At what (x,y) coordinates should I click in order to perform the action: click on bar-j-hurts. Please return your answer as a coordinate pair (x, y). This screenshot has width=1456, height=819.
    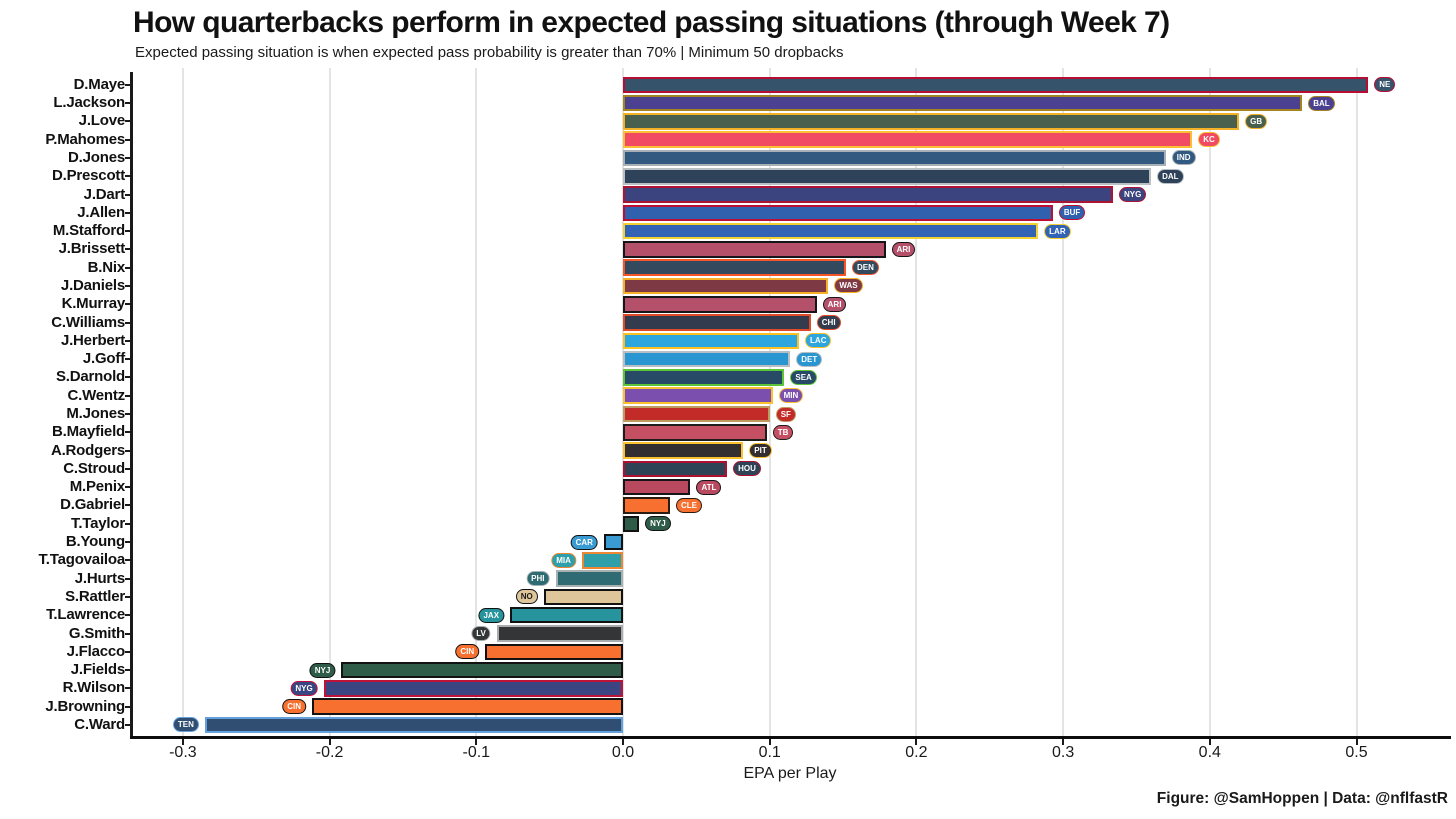
    Looking at the image, I should click on (589, 578).